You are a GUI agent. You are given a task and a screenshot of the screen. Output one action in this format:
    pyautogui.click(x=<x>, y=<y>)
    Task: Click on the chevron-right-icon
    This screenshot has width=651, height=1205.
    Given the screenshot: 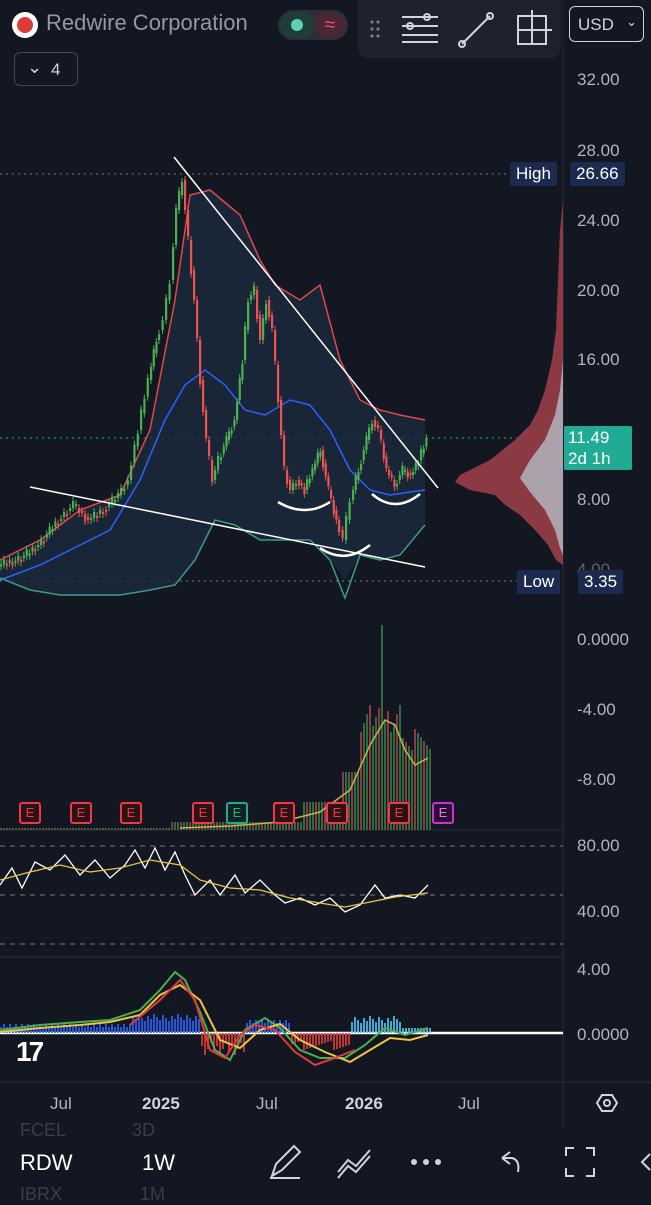 What is the action you would take?
    pyautogui.click(x=645, y=1162)
    